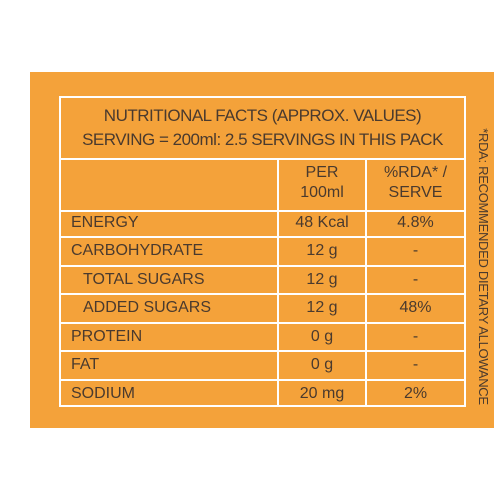  I want to click on nutrient-name: ENERGY, so click(105, 222).